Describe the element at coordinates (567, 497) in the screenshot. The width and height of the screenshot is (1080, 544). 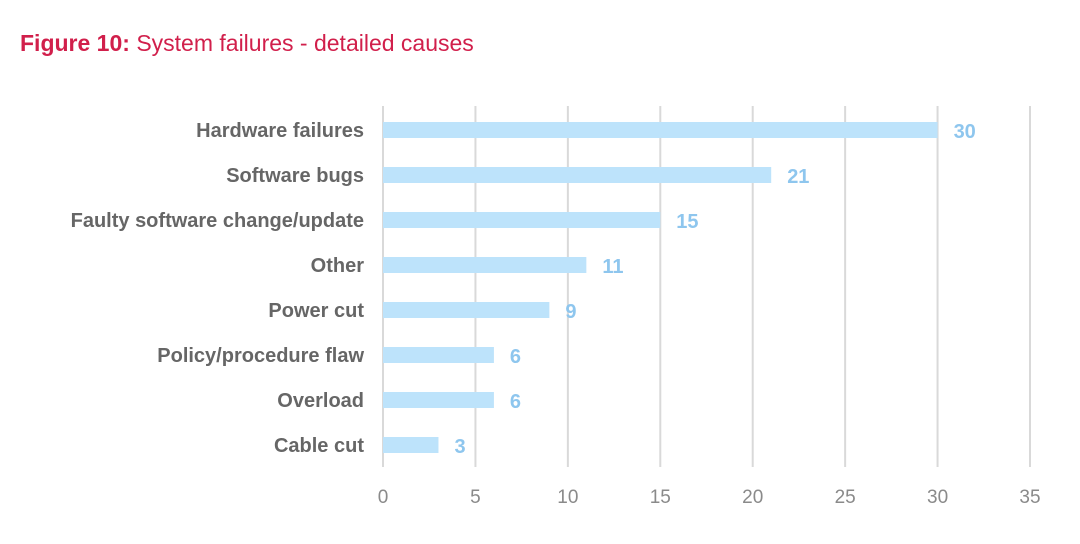
I see `x-tick-label: 10` at that location.